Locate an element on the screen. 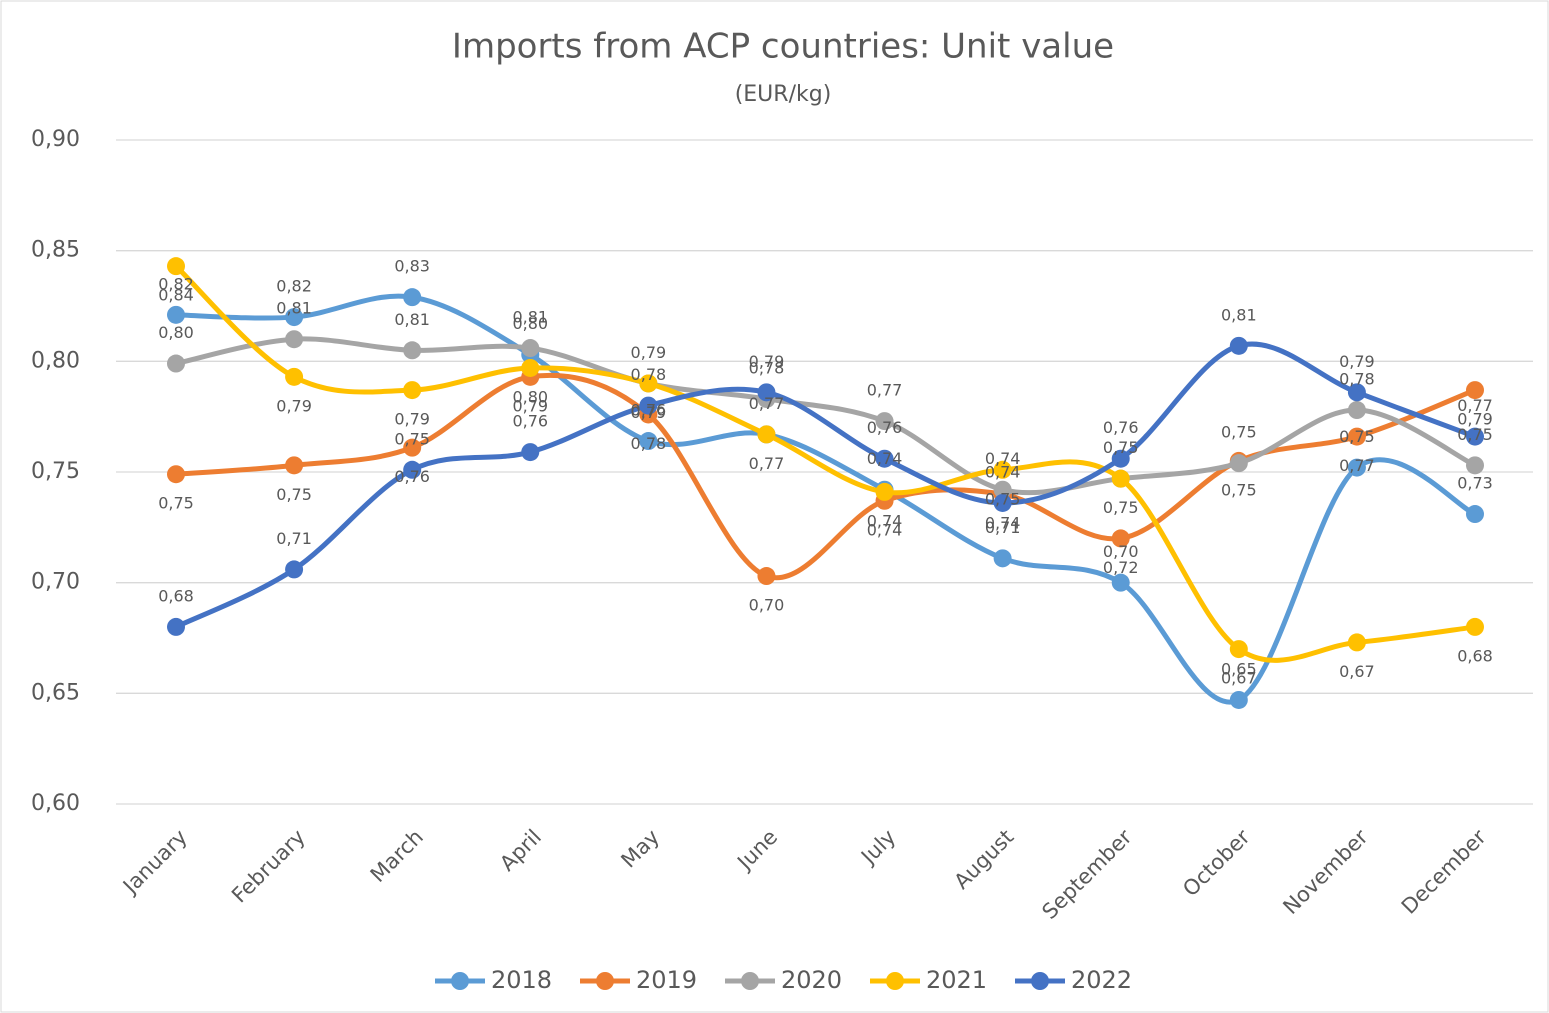 The width and height of the screenshot is (1549, 1013). data-label: 0,80 is located at coordinates (176, 332).